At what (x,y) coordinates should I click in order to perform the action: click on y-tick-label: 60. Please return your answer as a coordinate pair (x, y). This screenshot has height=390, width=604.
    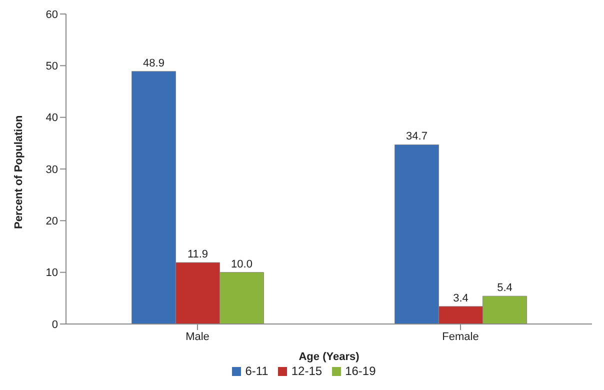
    Looking at the image, I should click on (52, 14).